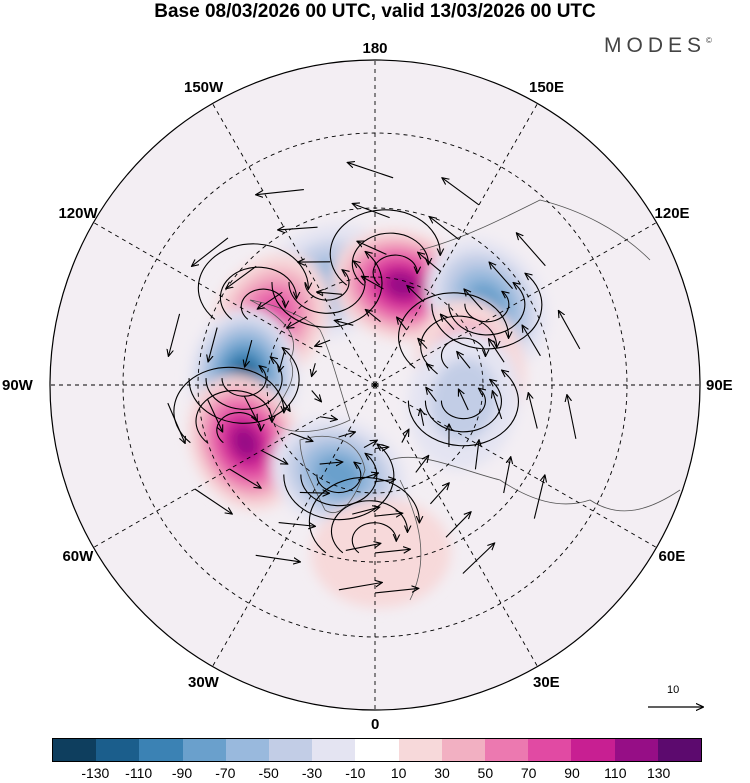  Describe the element at coordinates (709, 40) in the screenshot. I see `brand-mark: ©` at that location.